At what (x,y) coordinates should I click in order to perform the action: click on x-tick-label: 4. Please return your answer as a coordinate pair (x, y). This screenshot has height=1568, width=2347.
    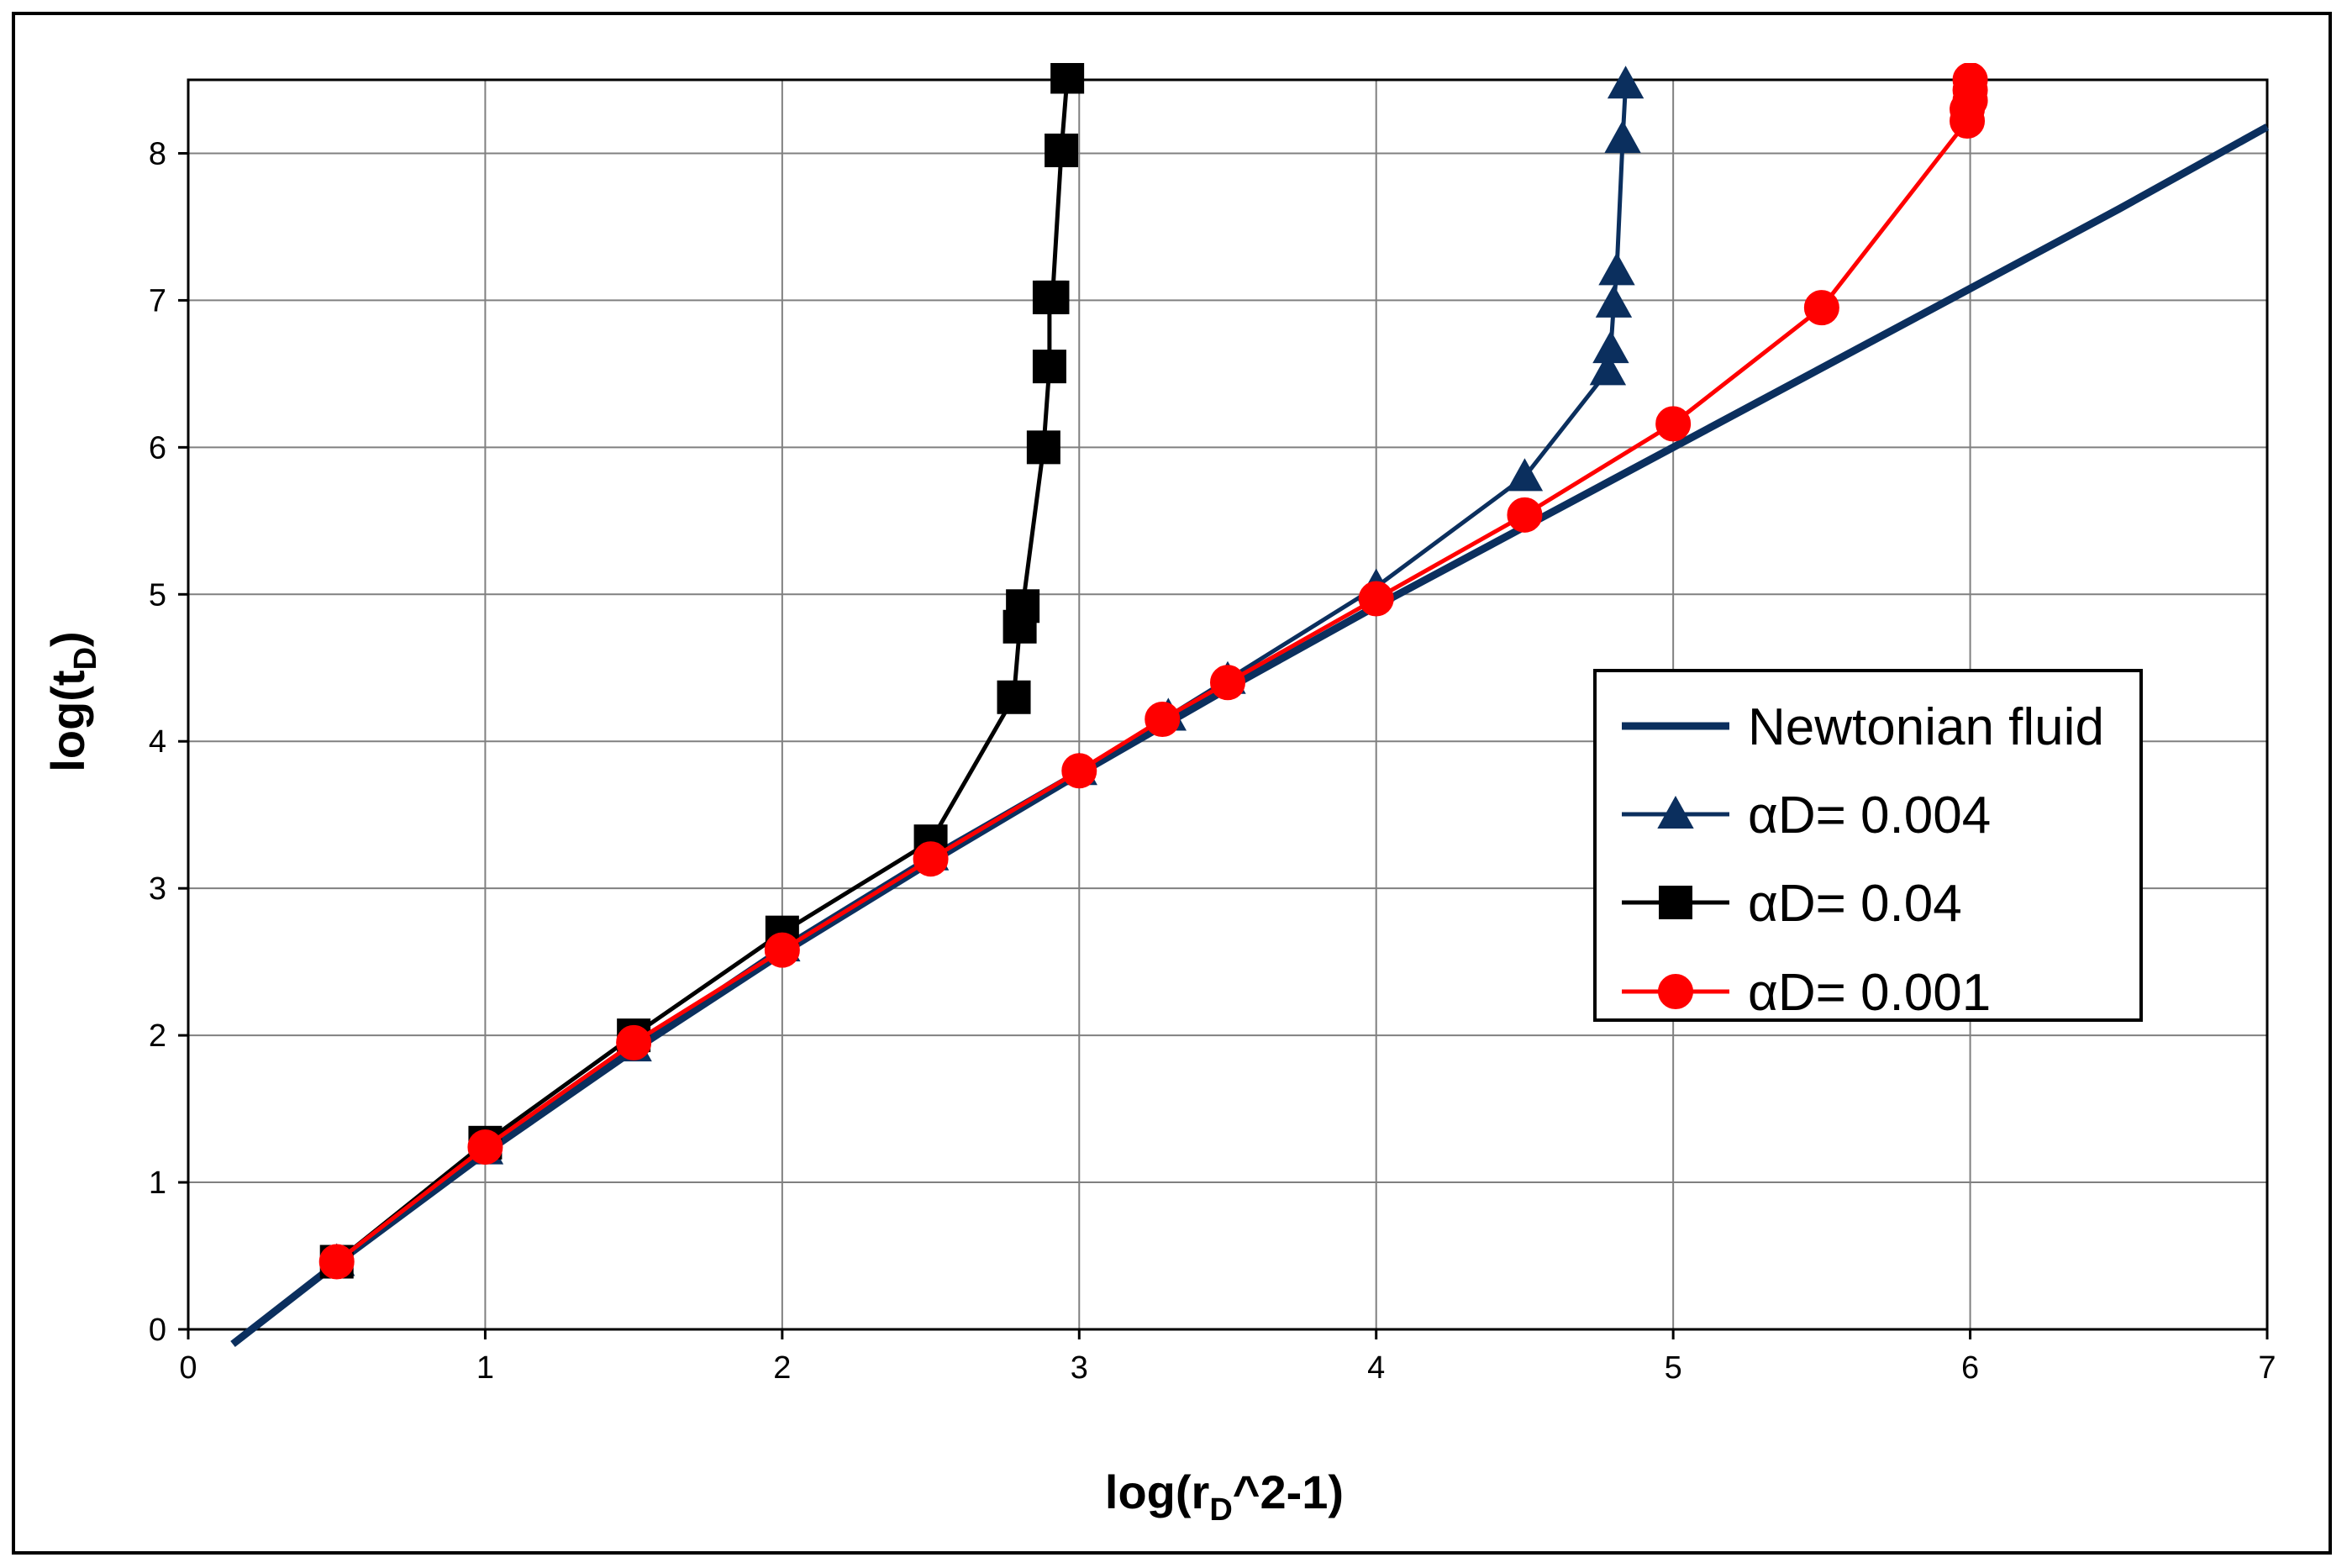
    Looking at the image, I should click on (1376, 1368).